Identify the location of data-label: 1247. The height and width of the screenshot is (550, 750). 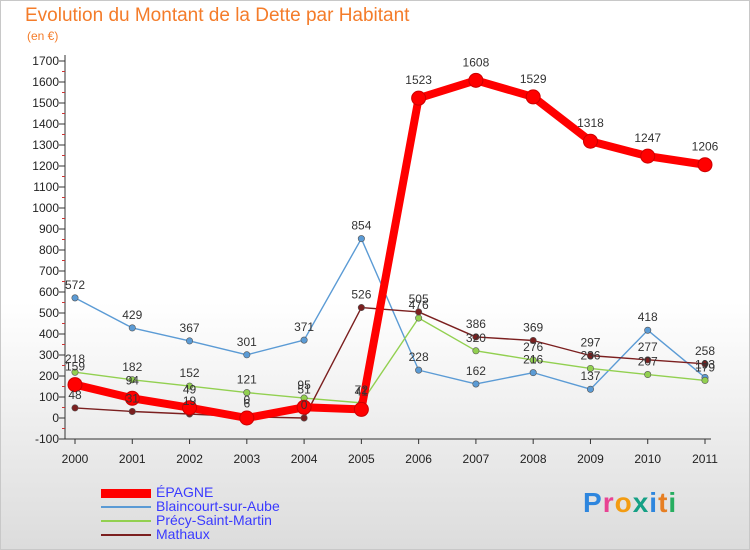
(647, 138).